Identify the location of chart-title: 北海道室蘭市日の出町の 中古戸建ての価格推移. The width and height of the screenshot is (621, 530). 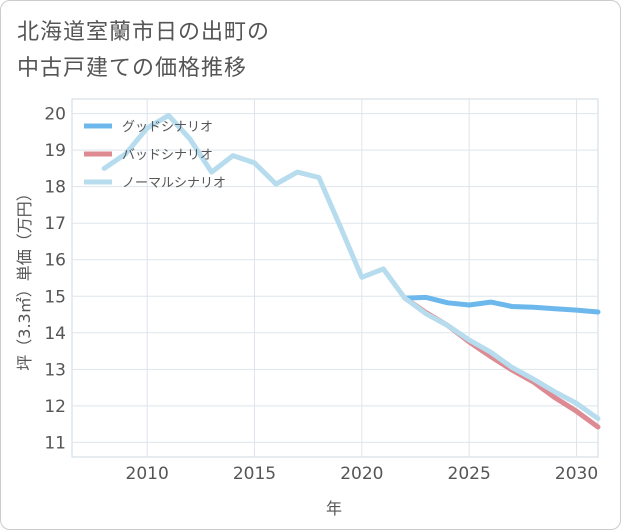
(143, 51).